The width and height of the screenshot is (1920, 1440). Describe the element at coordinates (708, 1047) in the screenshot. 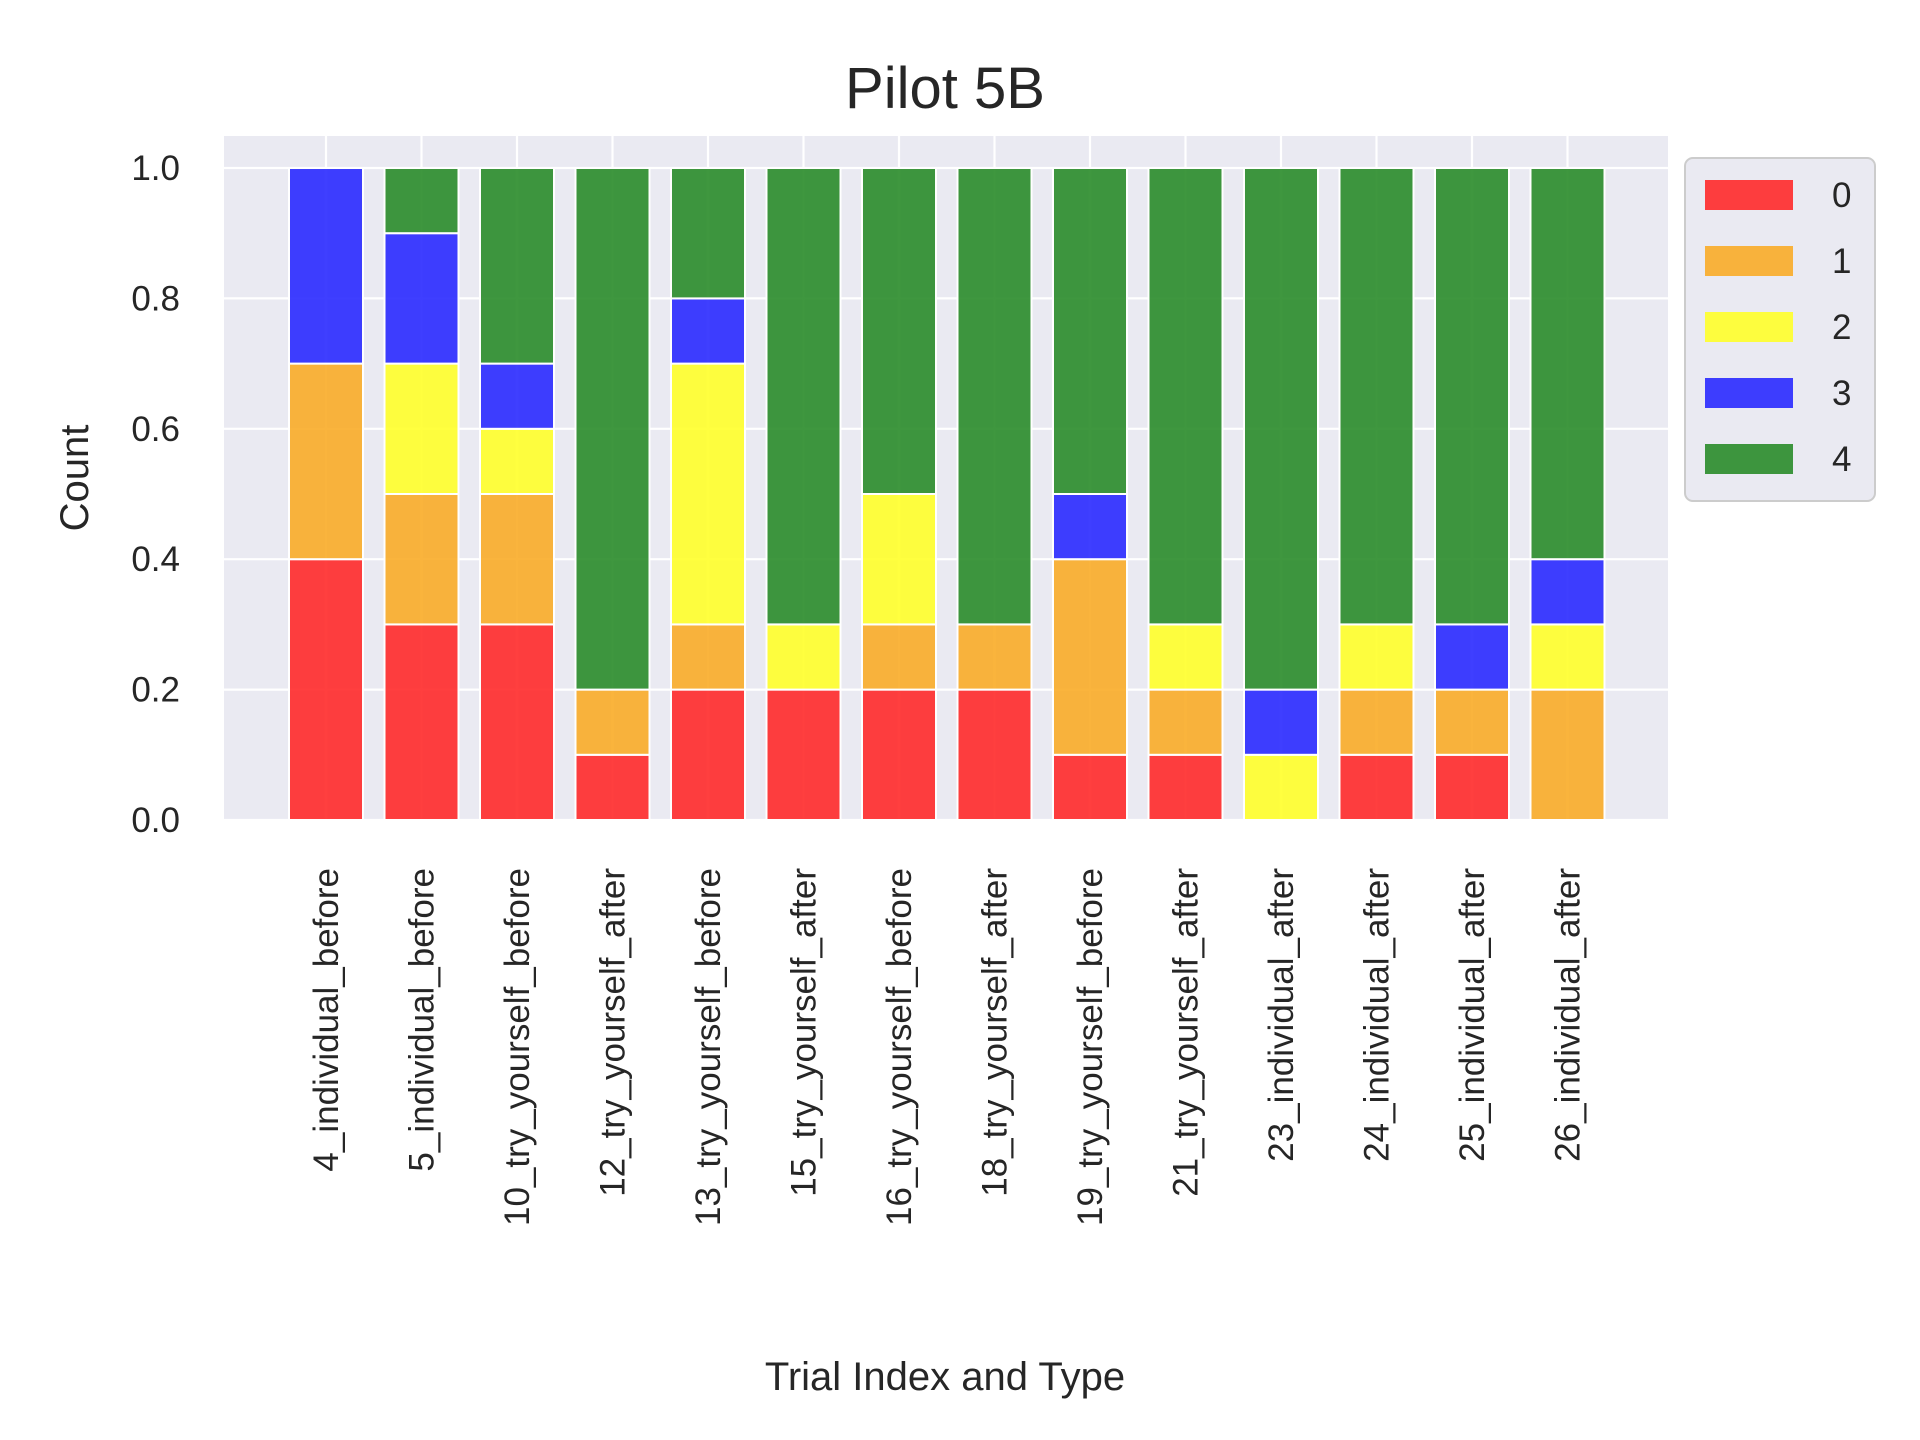

I see `x-tick-label: 13_try_yourself_before` at that location.